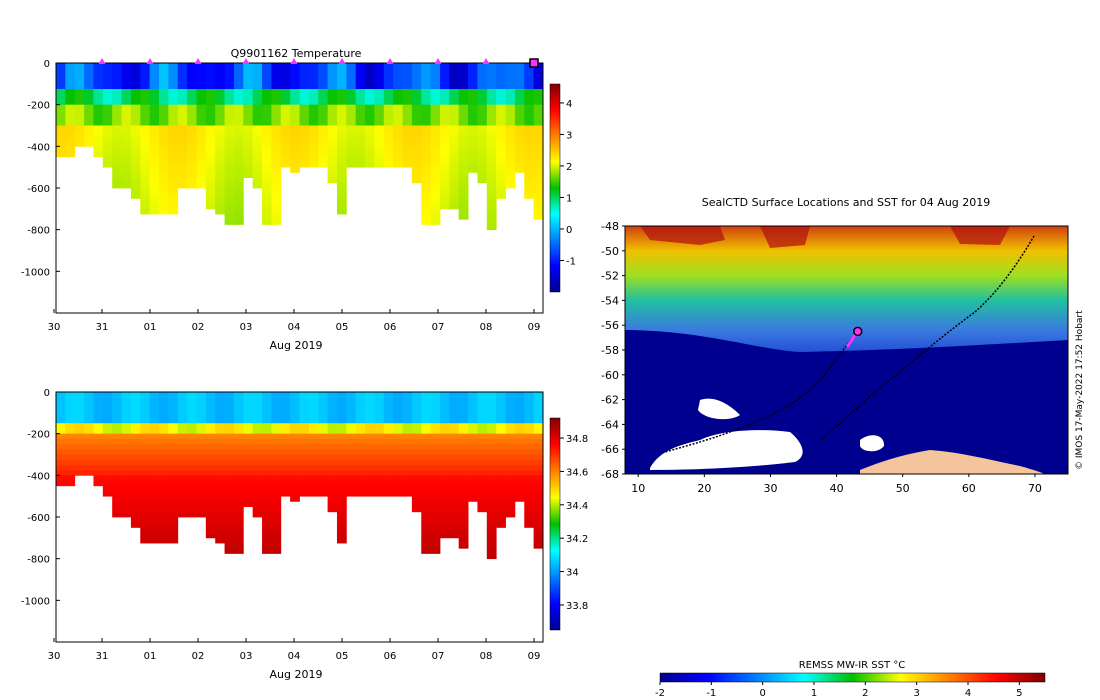 This screenshot has width=1100, height=700. I want to click on x-tick-label: 30, so click(54, 327).